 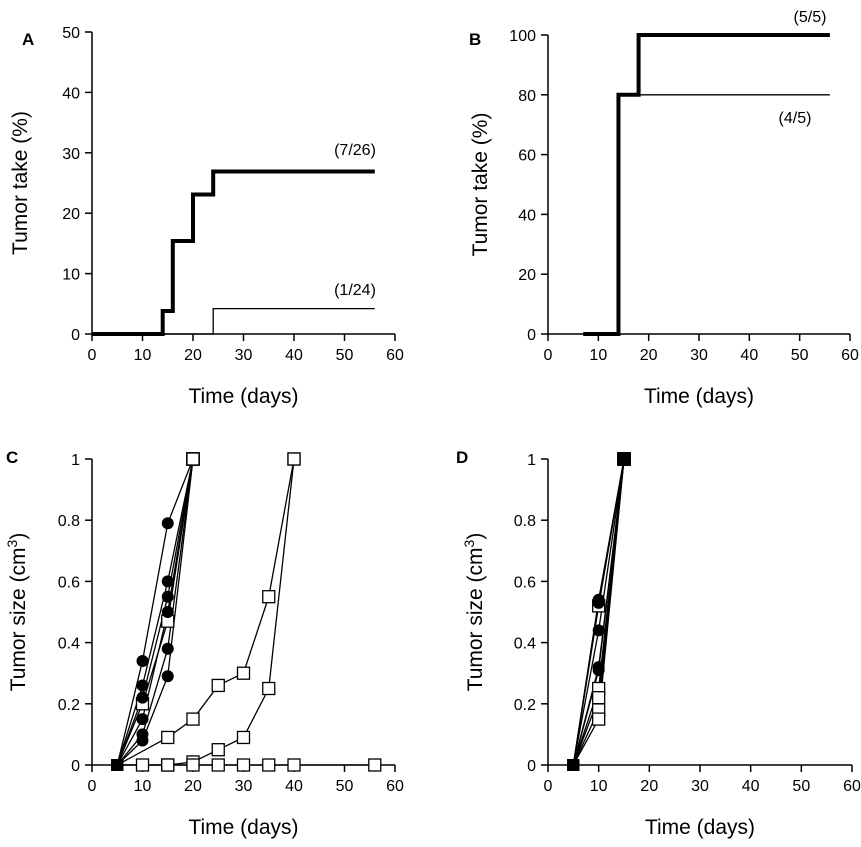 I want to click on y-tick-label: 10, so click(x=71, y=275).